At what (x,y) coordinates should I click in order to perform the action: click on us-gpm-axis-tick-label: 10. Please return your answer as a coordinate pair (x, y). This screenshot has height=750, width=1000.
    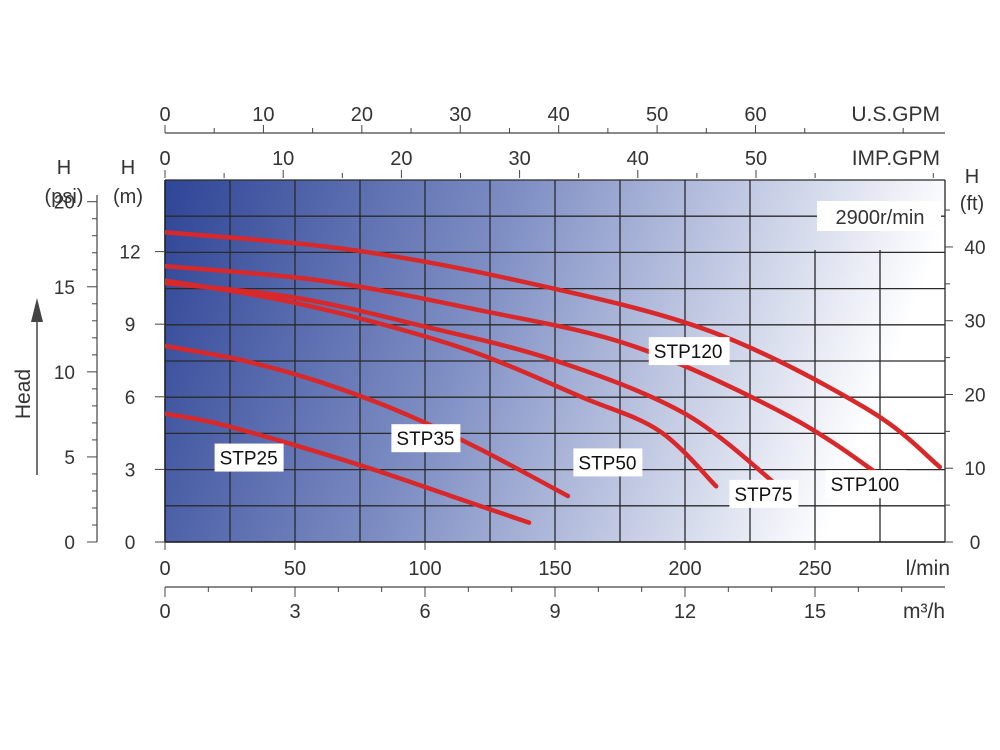
    Looking at the image, I should click on (263, 115).